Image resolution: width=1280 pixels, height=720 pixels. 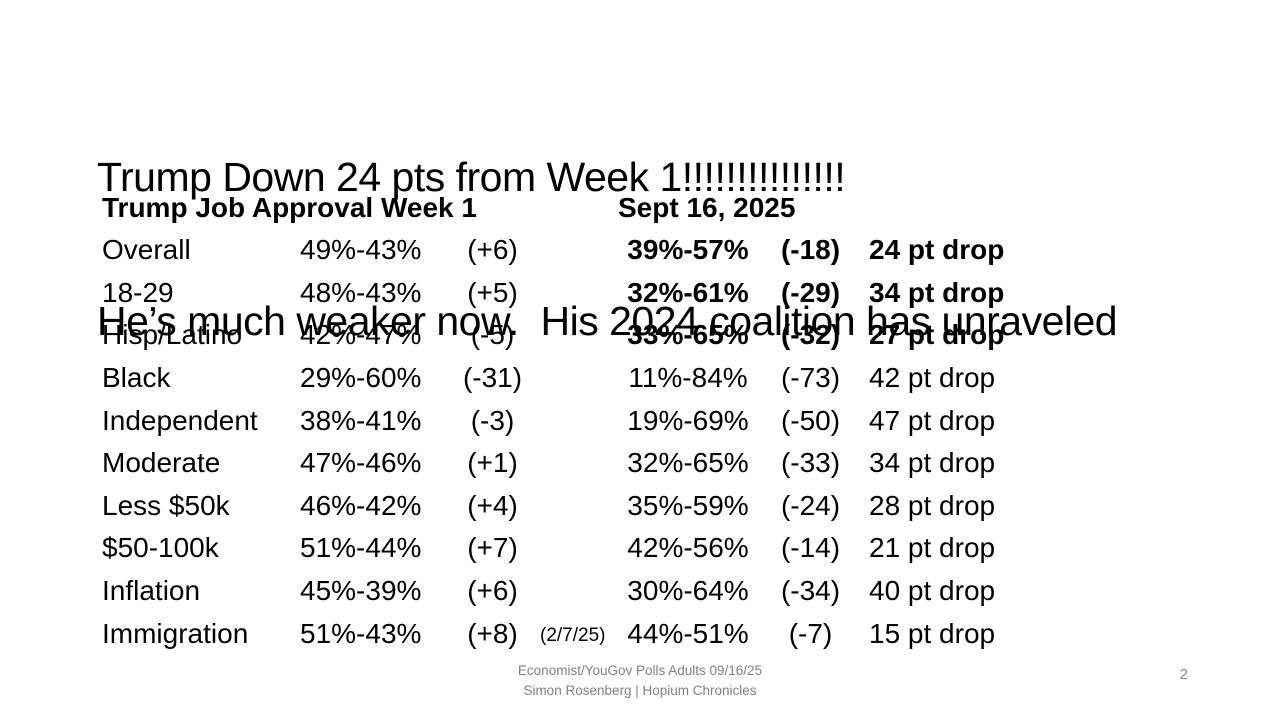 I want to click on sept-result: 32%-65%, so click(x=688, y=463).